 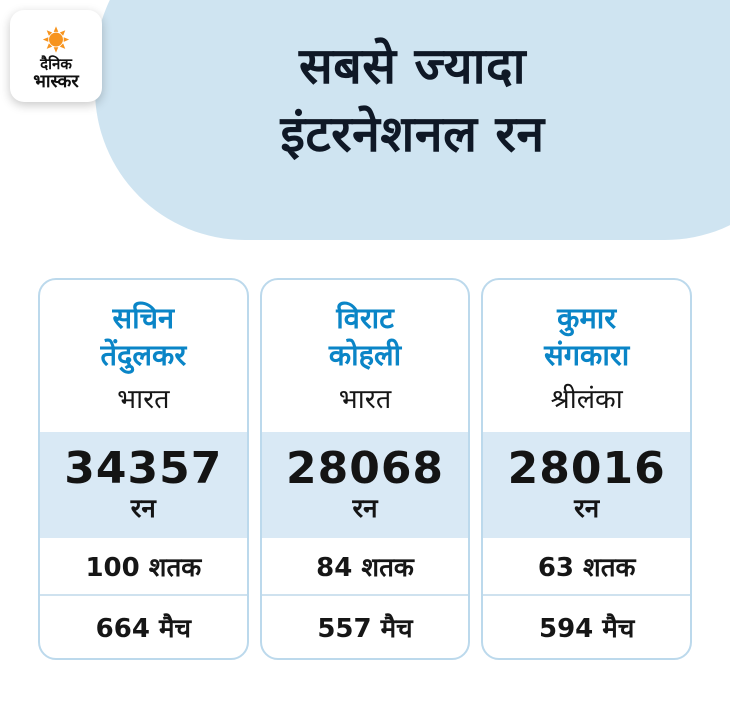 I want to click on brand-name-line-1: दैनिक, so click(x=56, y=64).